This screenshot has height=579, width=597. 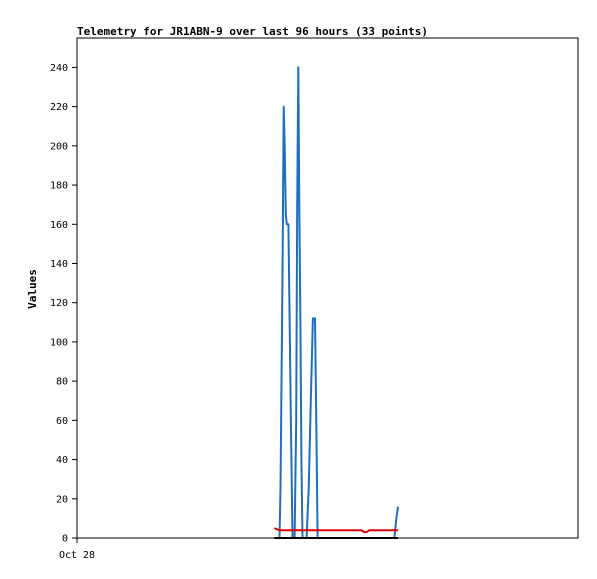 I want to click on y-tick-label: 100, so click(x=59, y=342).